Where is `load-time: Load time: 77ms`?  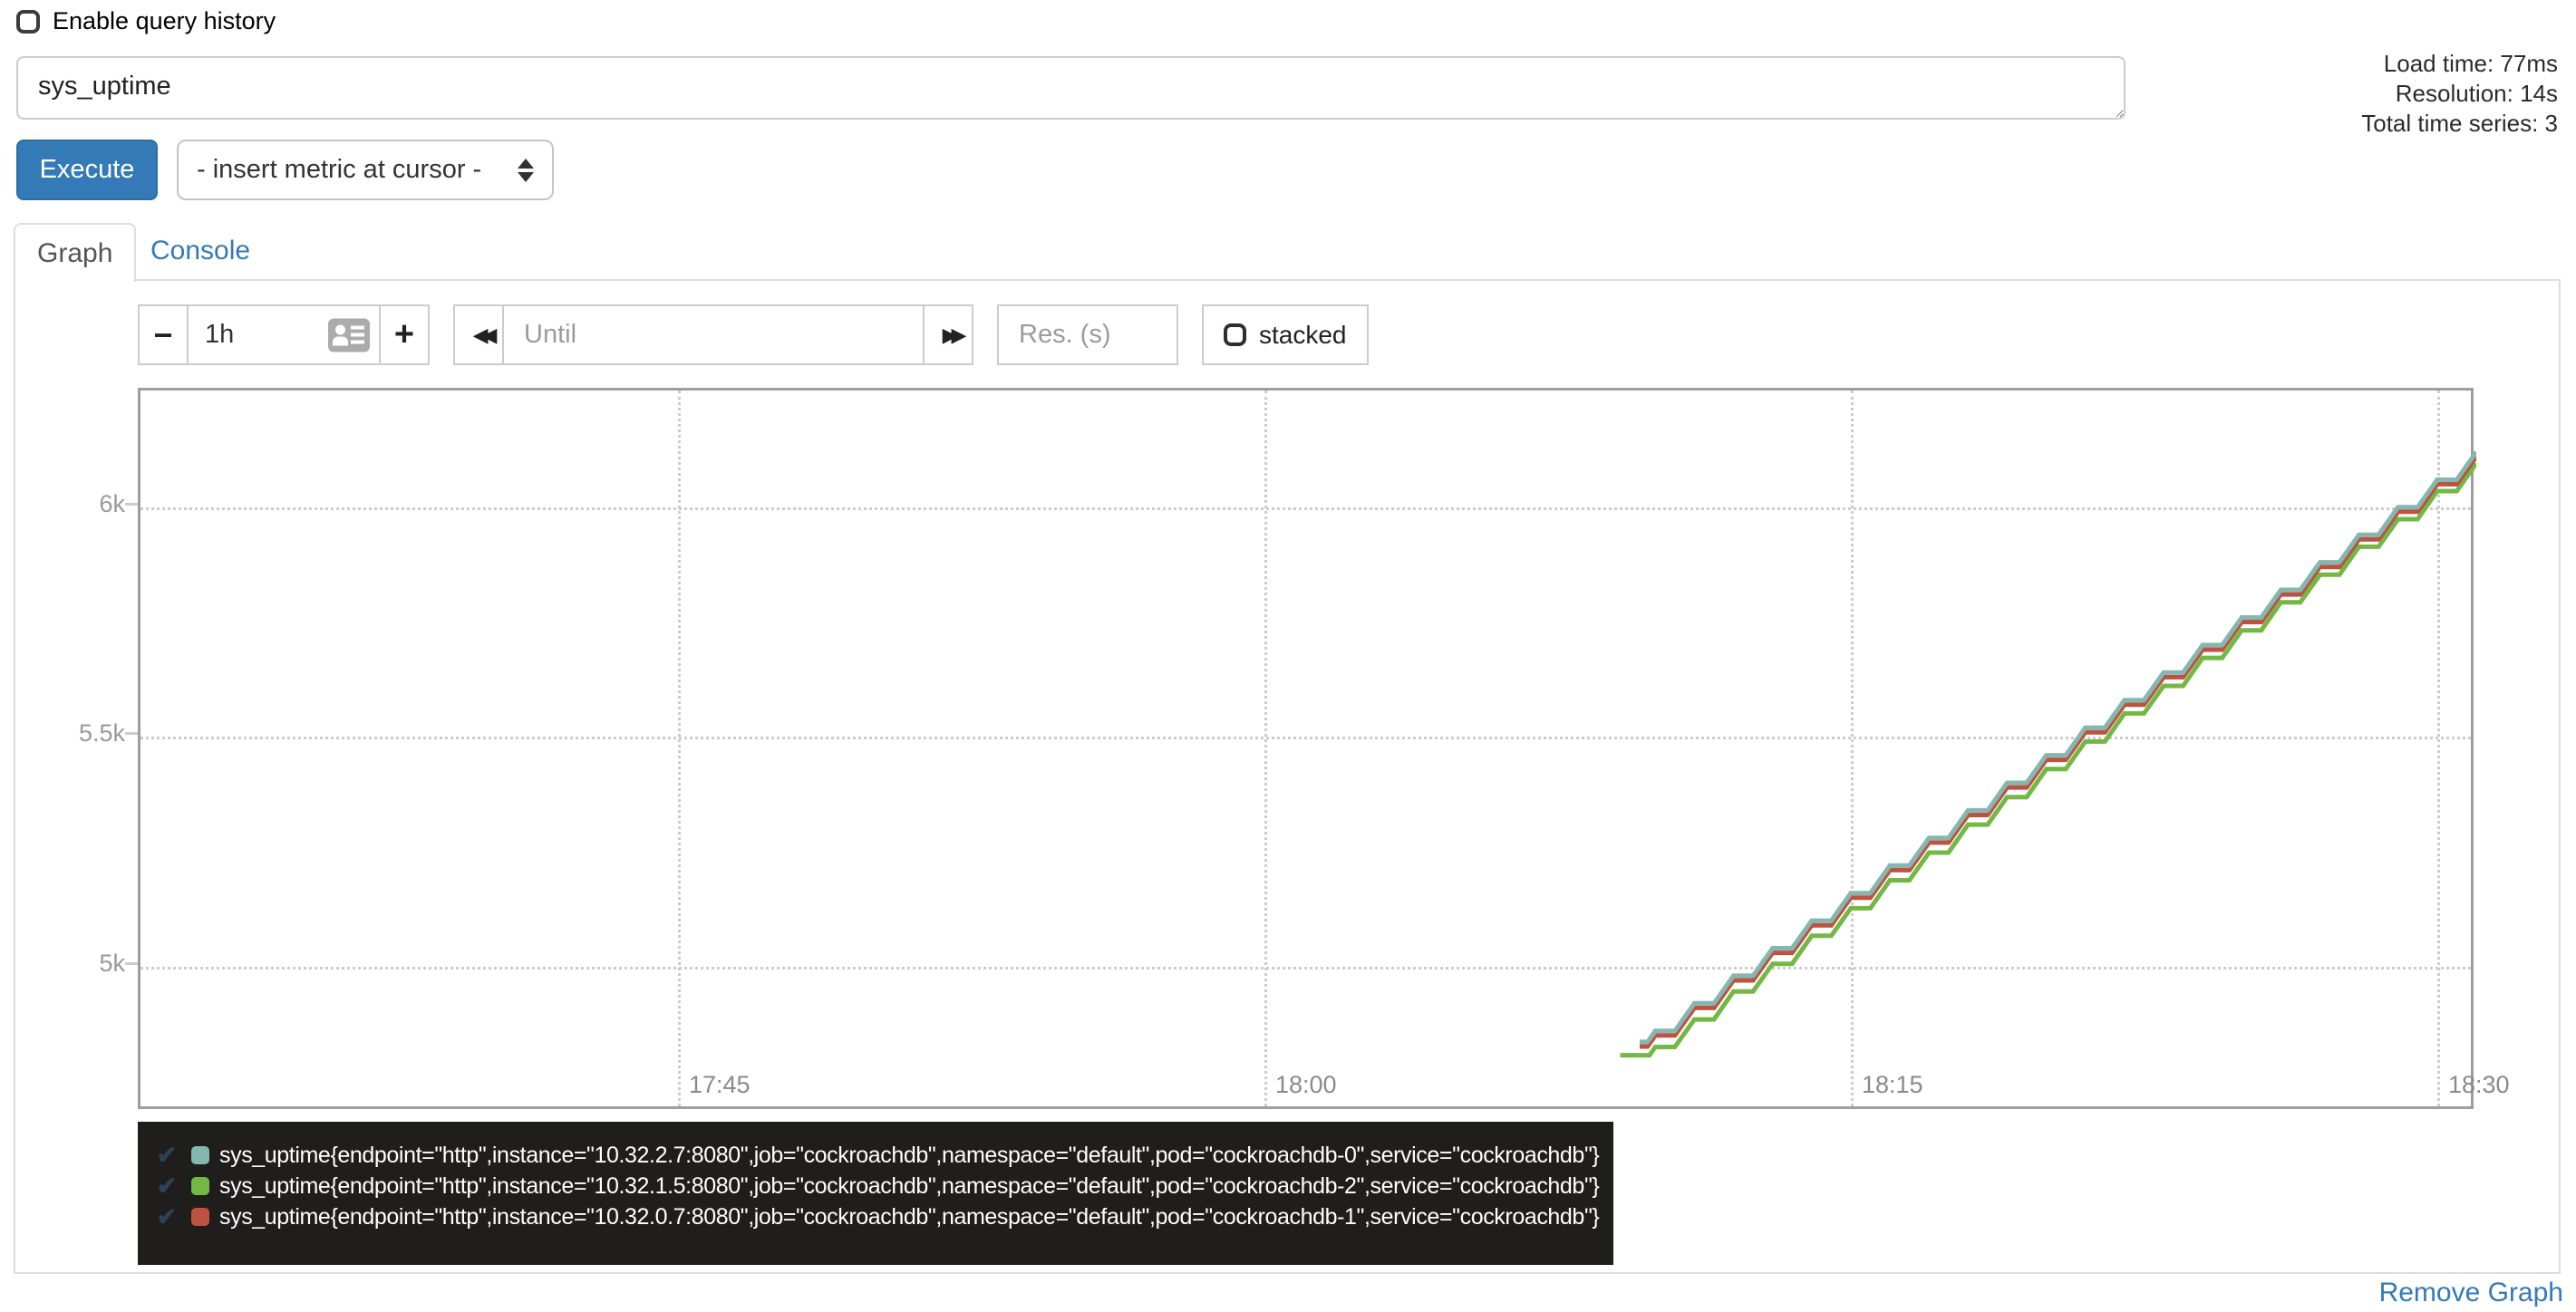
load-time: Load time: 77ms is located at coordinates (2470, 64).